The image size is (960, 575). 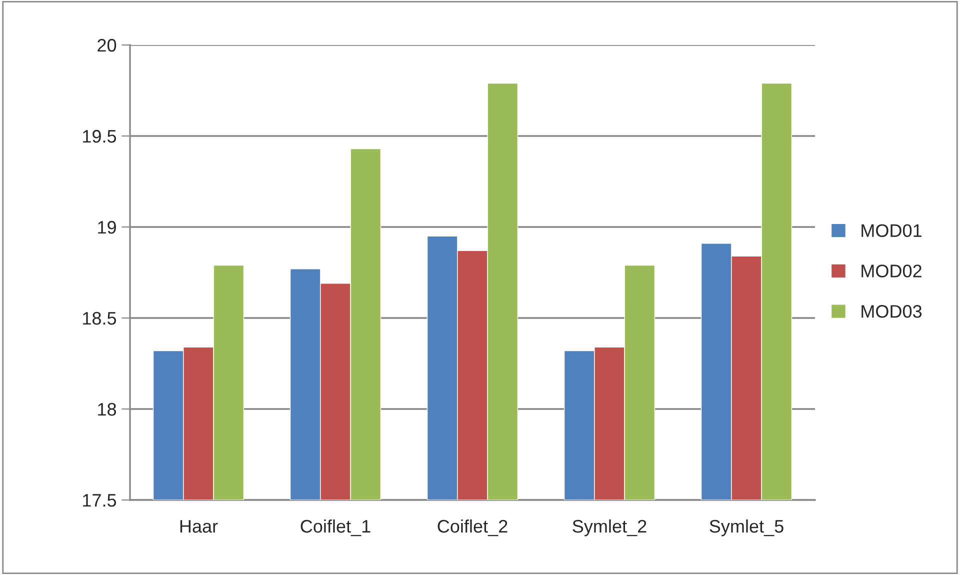 I want to click on y-tick-label: 20, so click(x=107, y=45).